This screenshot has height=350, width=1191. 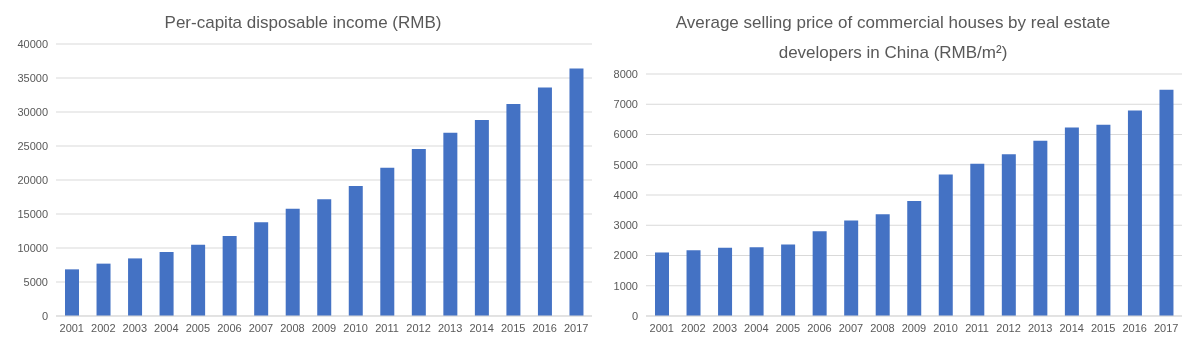 I want to click on y-tick-label: 20000, so click(x=32, y=179).